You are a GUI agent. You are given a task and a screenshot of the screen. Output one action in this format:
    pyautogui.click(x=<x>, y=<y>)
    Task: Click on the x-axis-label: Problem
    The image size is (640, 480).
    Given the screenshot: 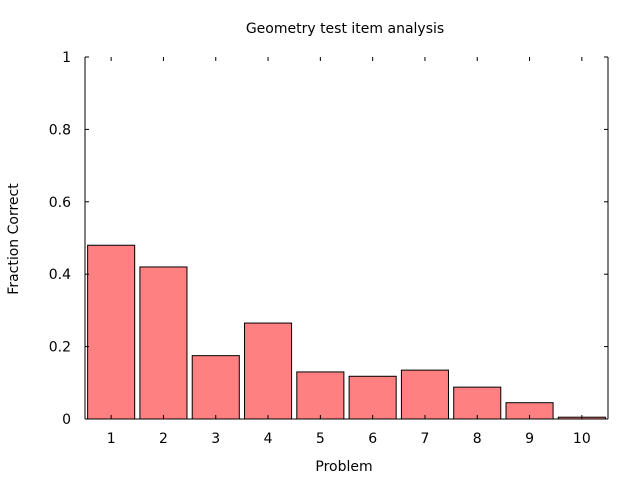 What is the action you would take?
    pyautogui.click(x=343, y=467)
    